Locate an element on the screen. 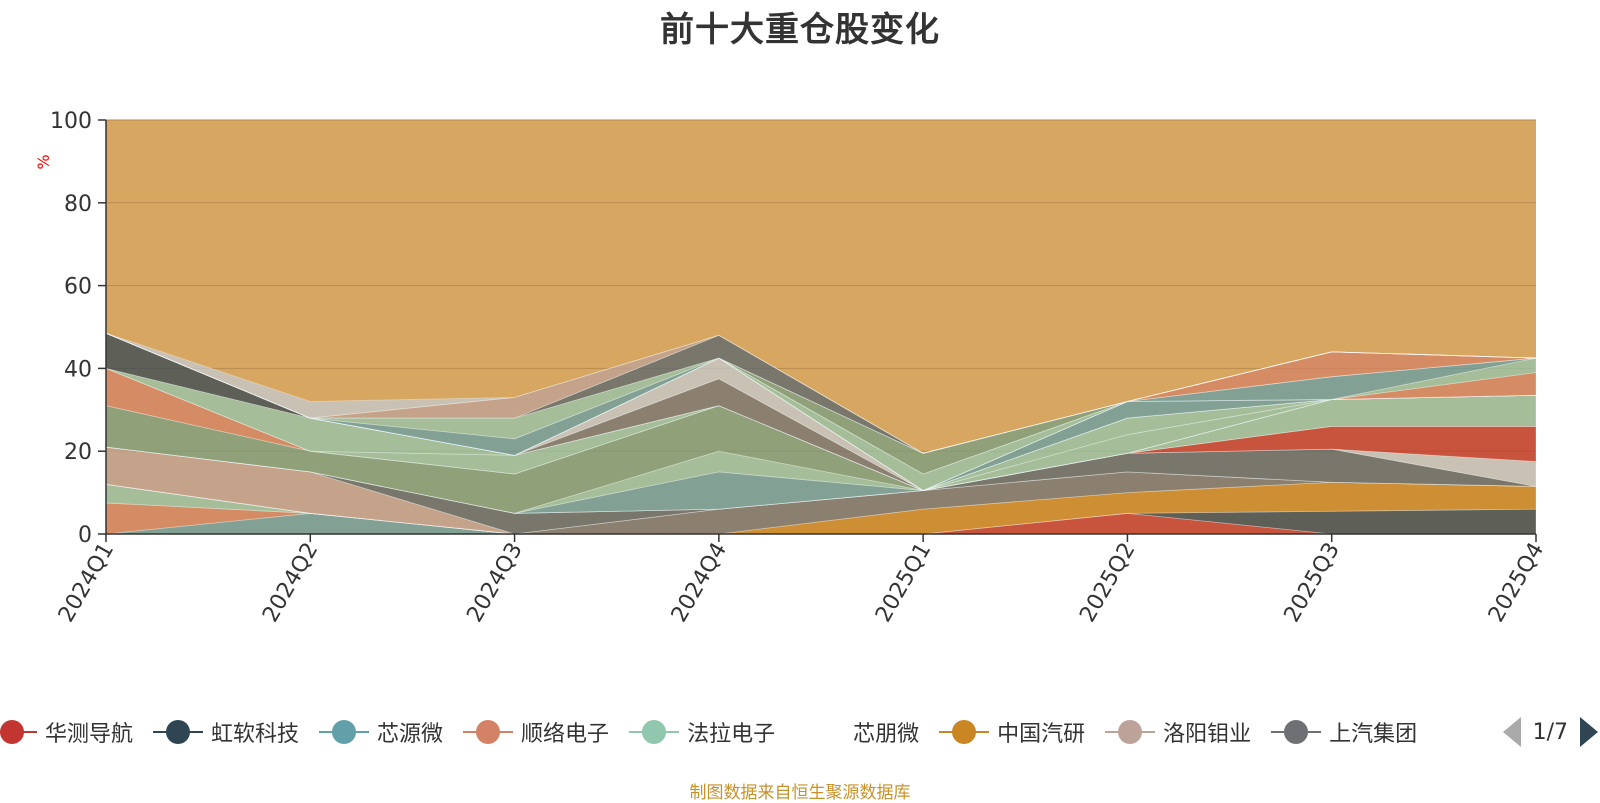 The height and width of the screenshot is (803, 1600). legend-item: 上汽集团 is located at coordinates (1344, 732).